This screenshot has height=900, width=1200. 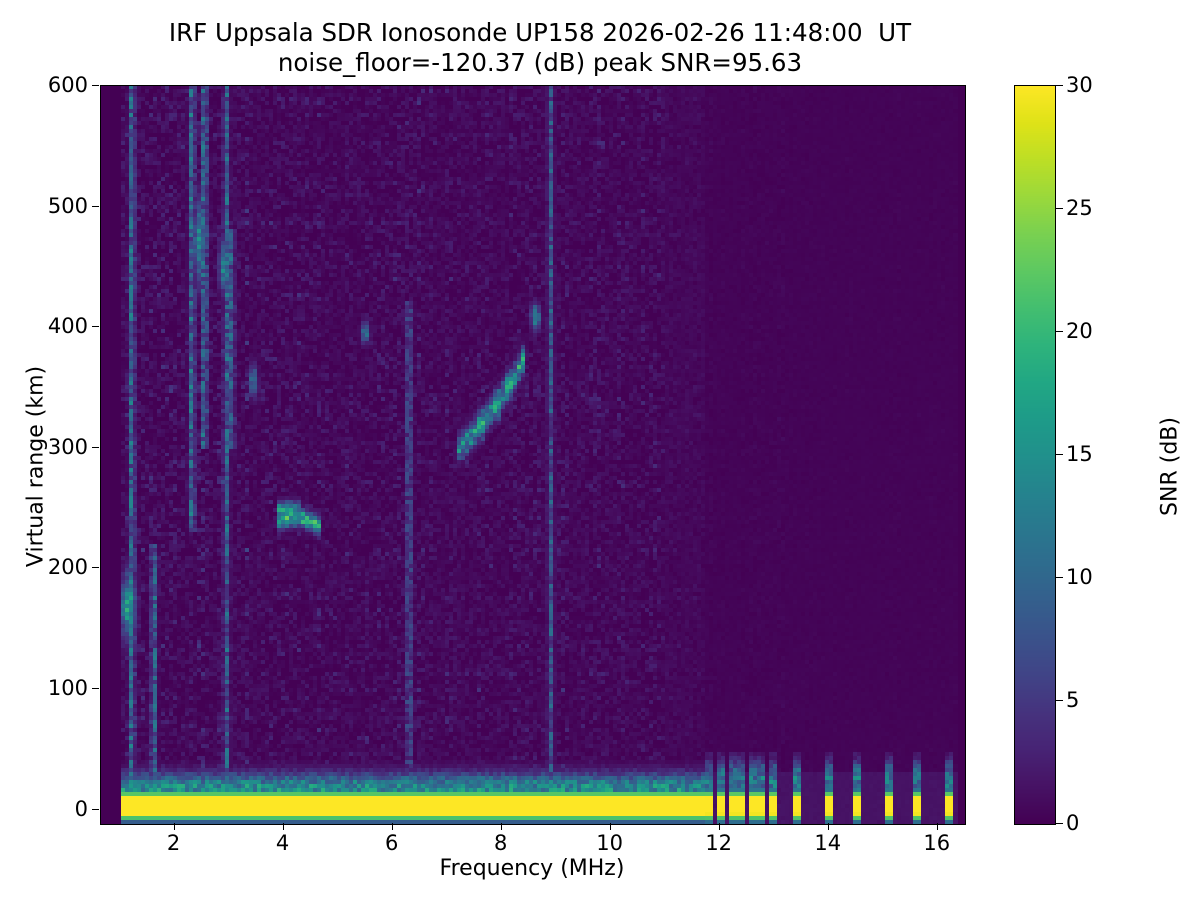 What do you see at coordinates (67, 446) in the screenshot?
I see `y-tick-label: 300` at bounding box center [67, 446].